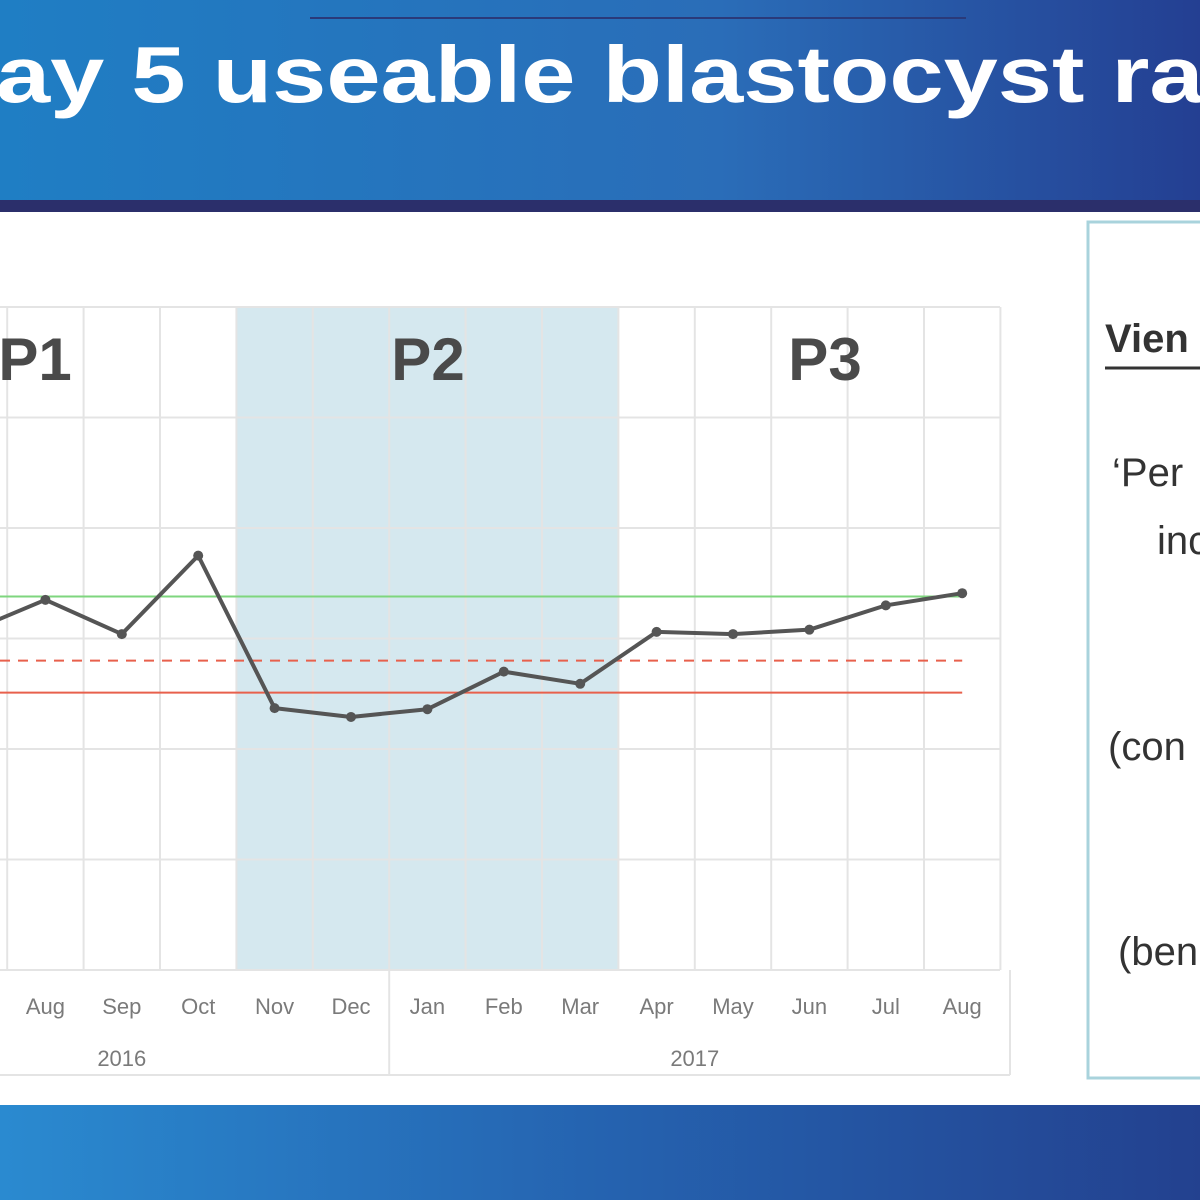 The image size is (1200, 1200). Describe the element at coordinates (1158, 952) in the screenshot. I see `sidebar-text: (ben` at that location.